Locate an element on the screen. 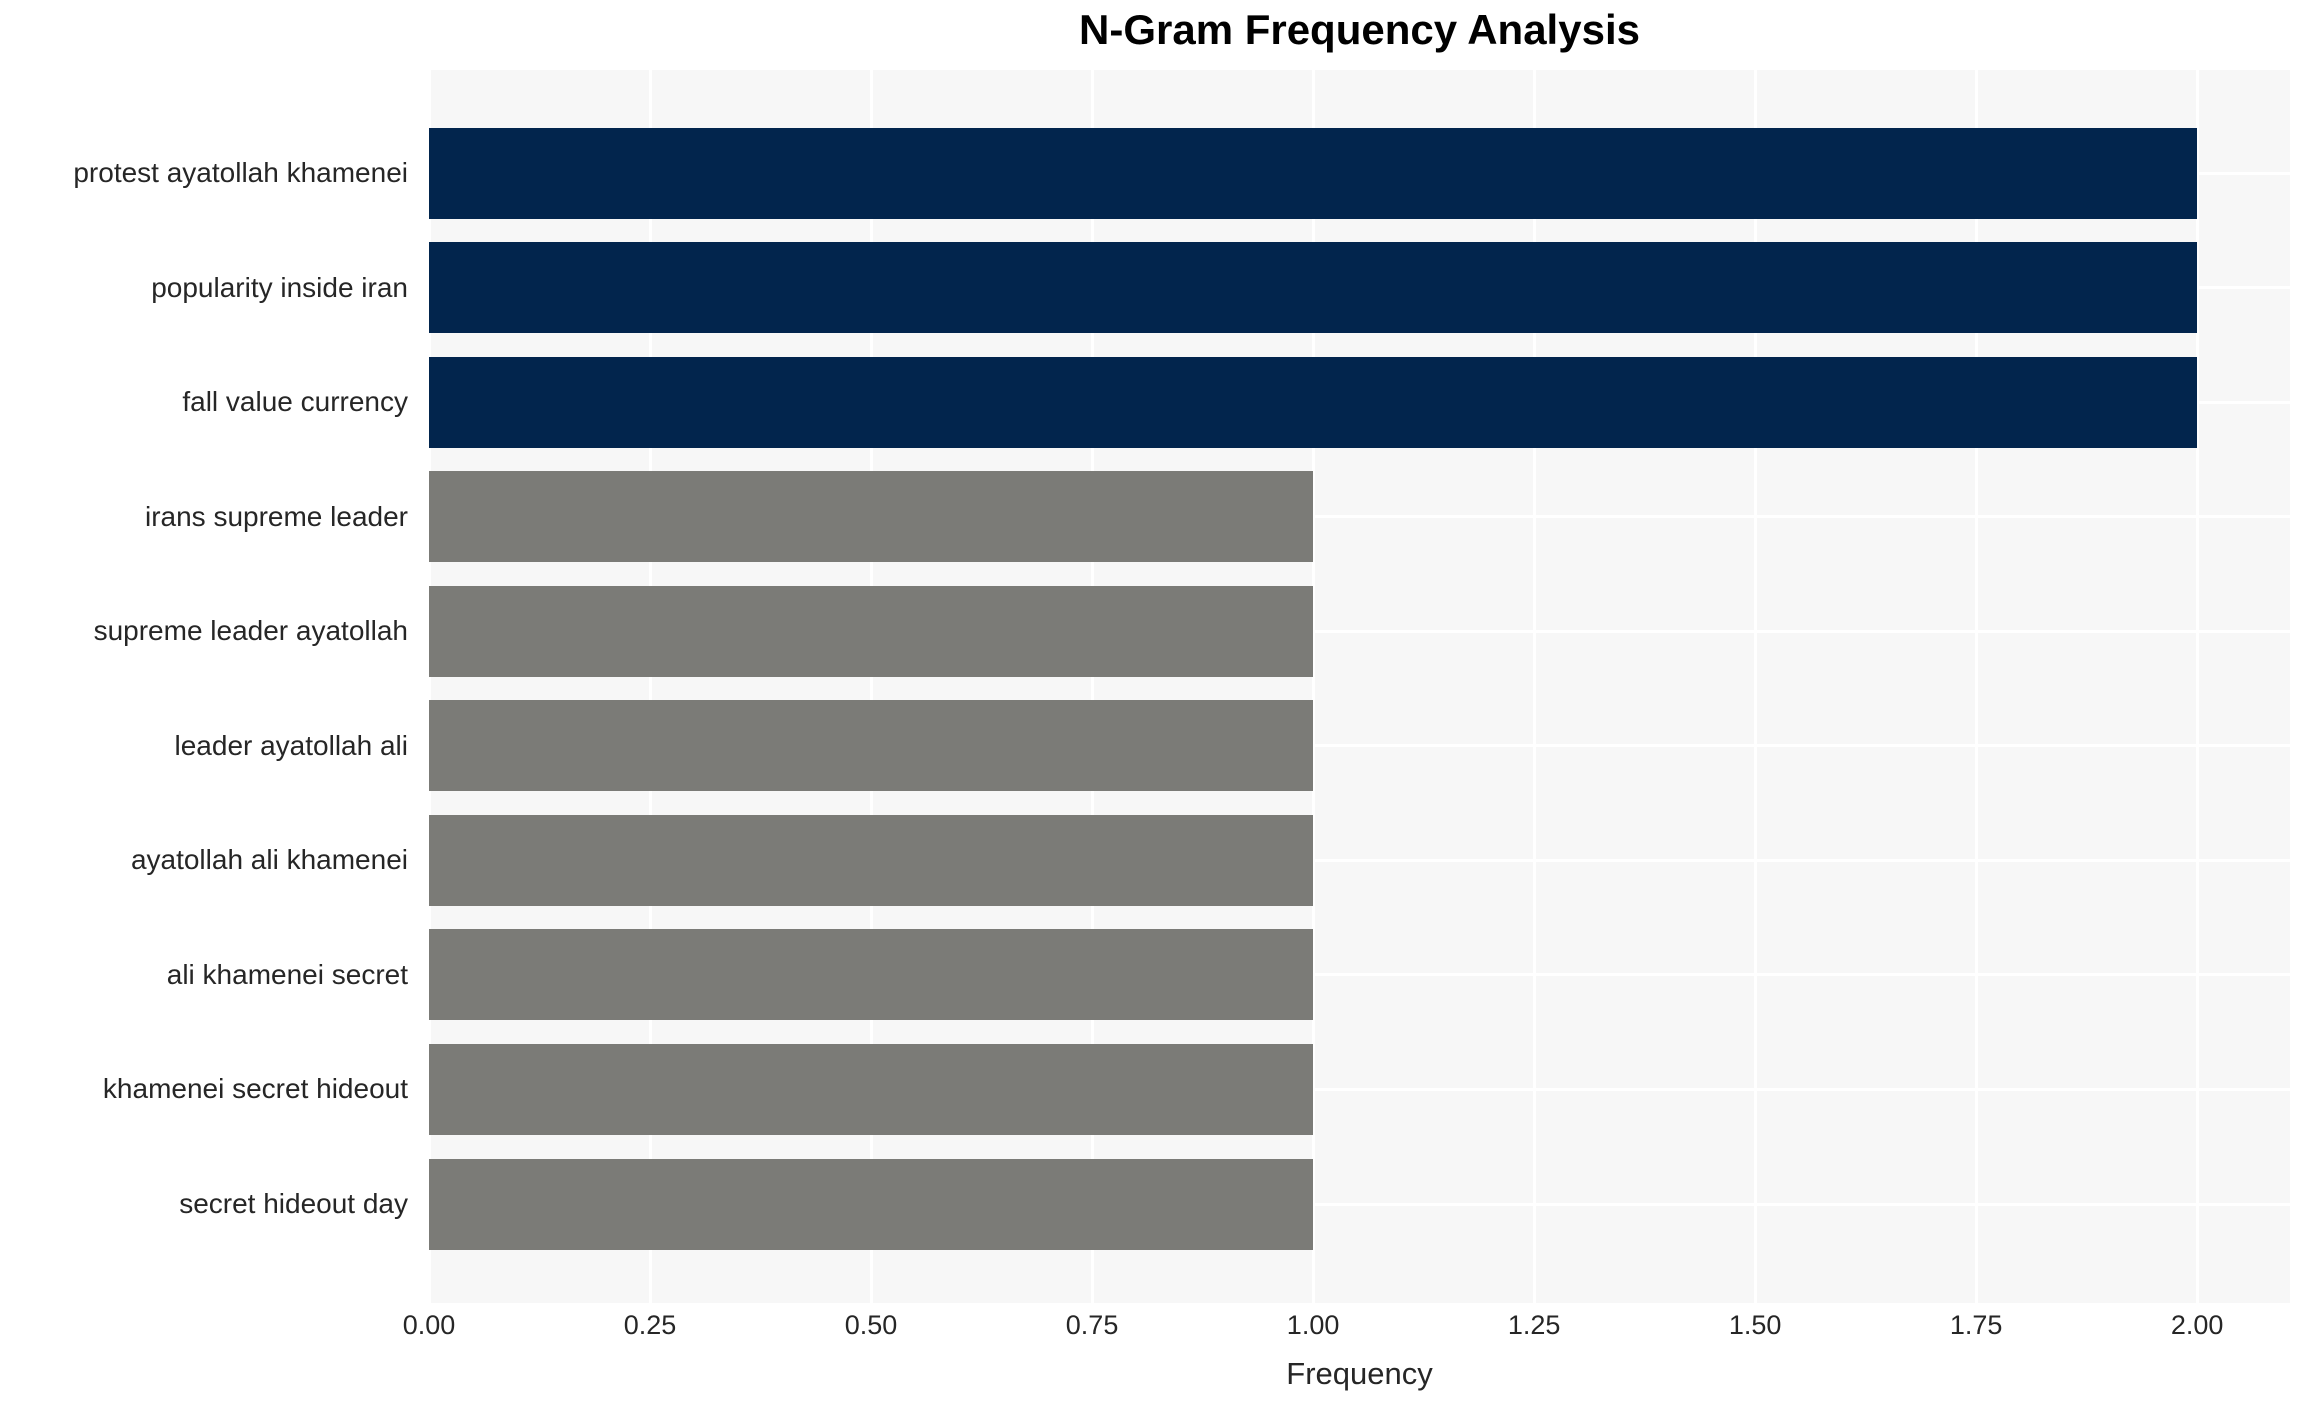  bar-fall-value-currency is located at coordinates (1313, 402).